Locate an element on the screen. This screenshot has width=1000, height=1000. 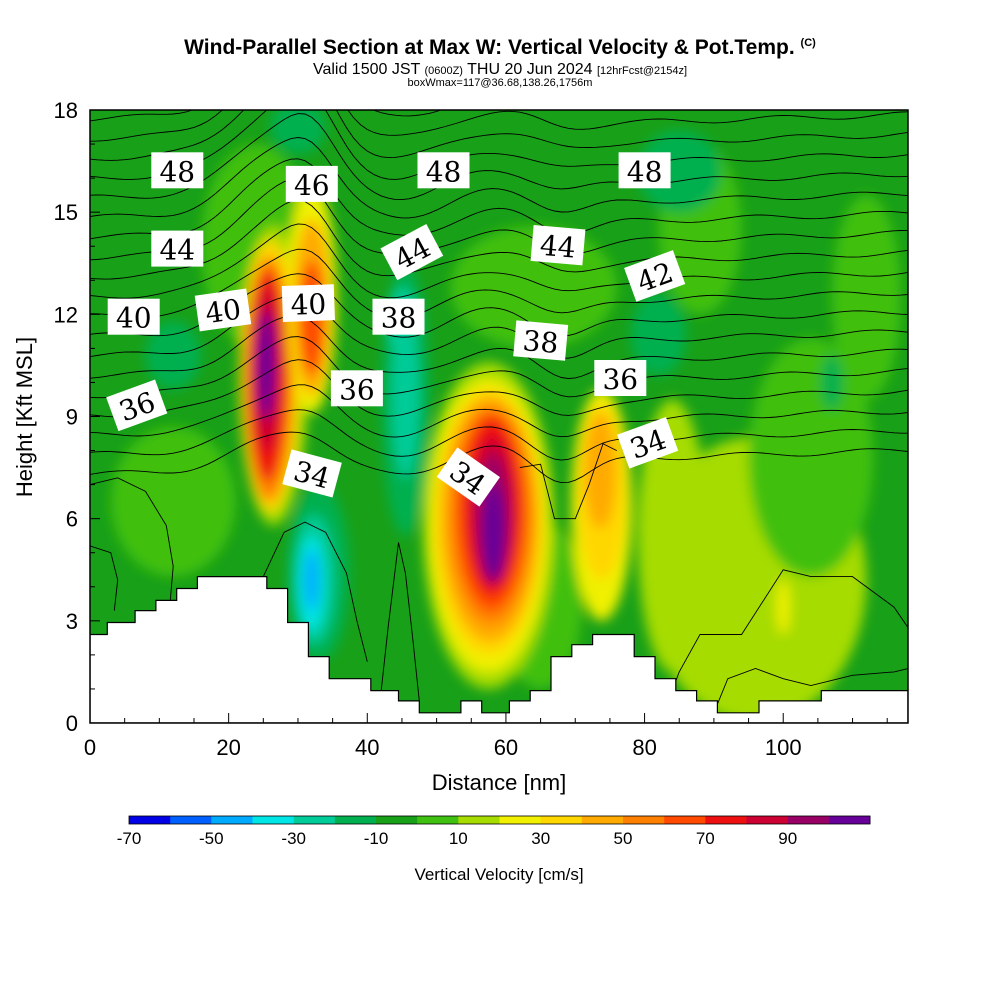
y-tick-label: 12 is located at coordinates (66, 314).